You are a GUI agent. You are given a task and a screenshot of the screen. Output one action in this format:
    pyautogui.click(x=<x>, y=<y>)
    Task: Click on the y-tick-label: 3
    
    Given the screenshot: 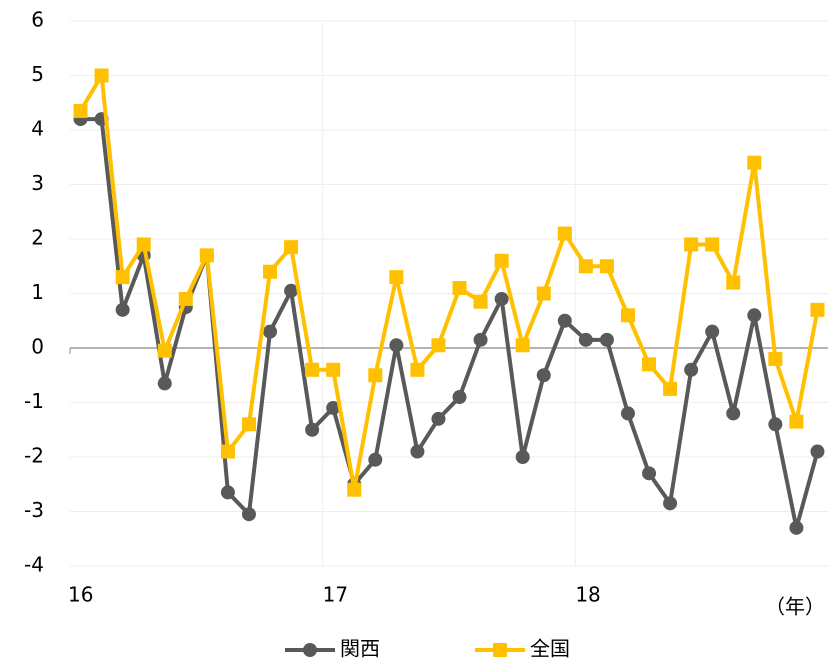 What is the action you would take?
    pyautogui.click(x=37, y=183)
    